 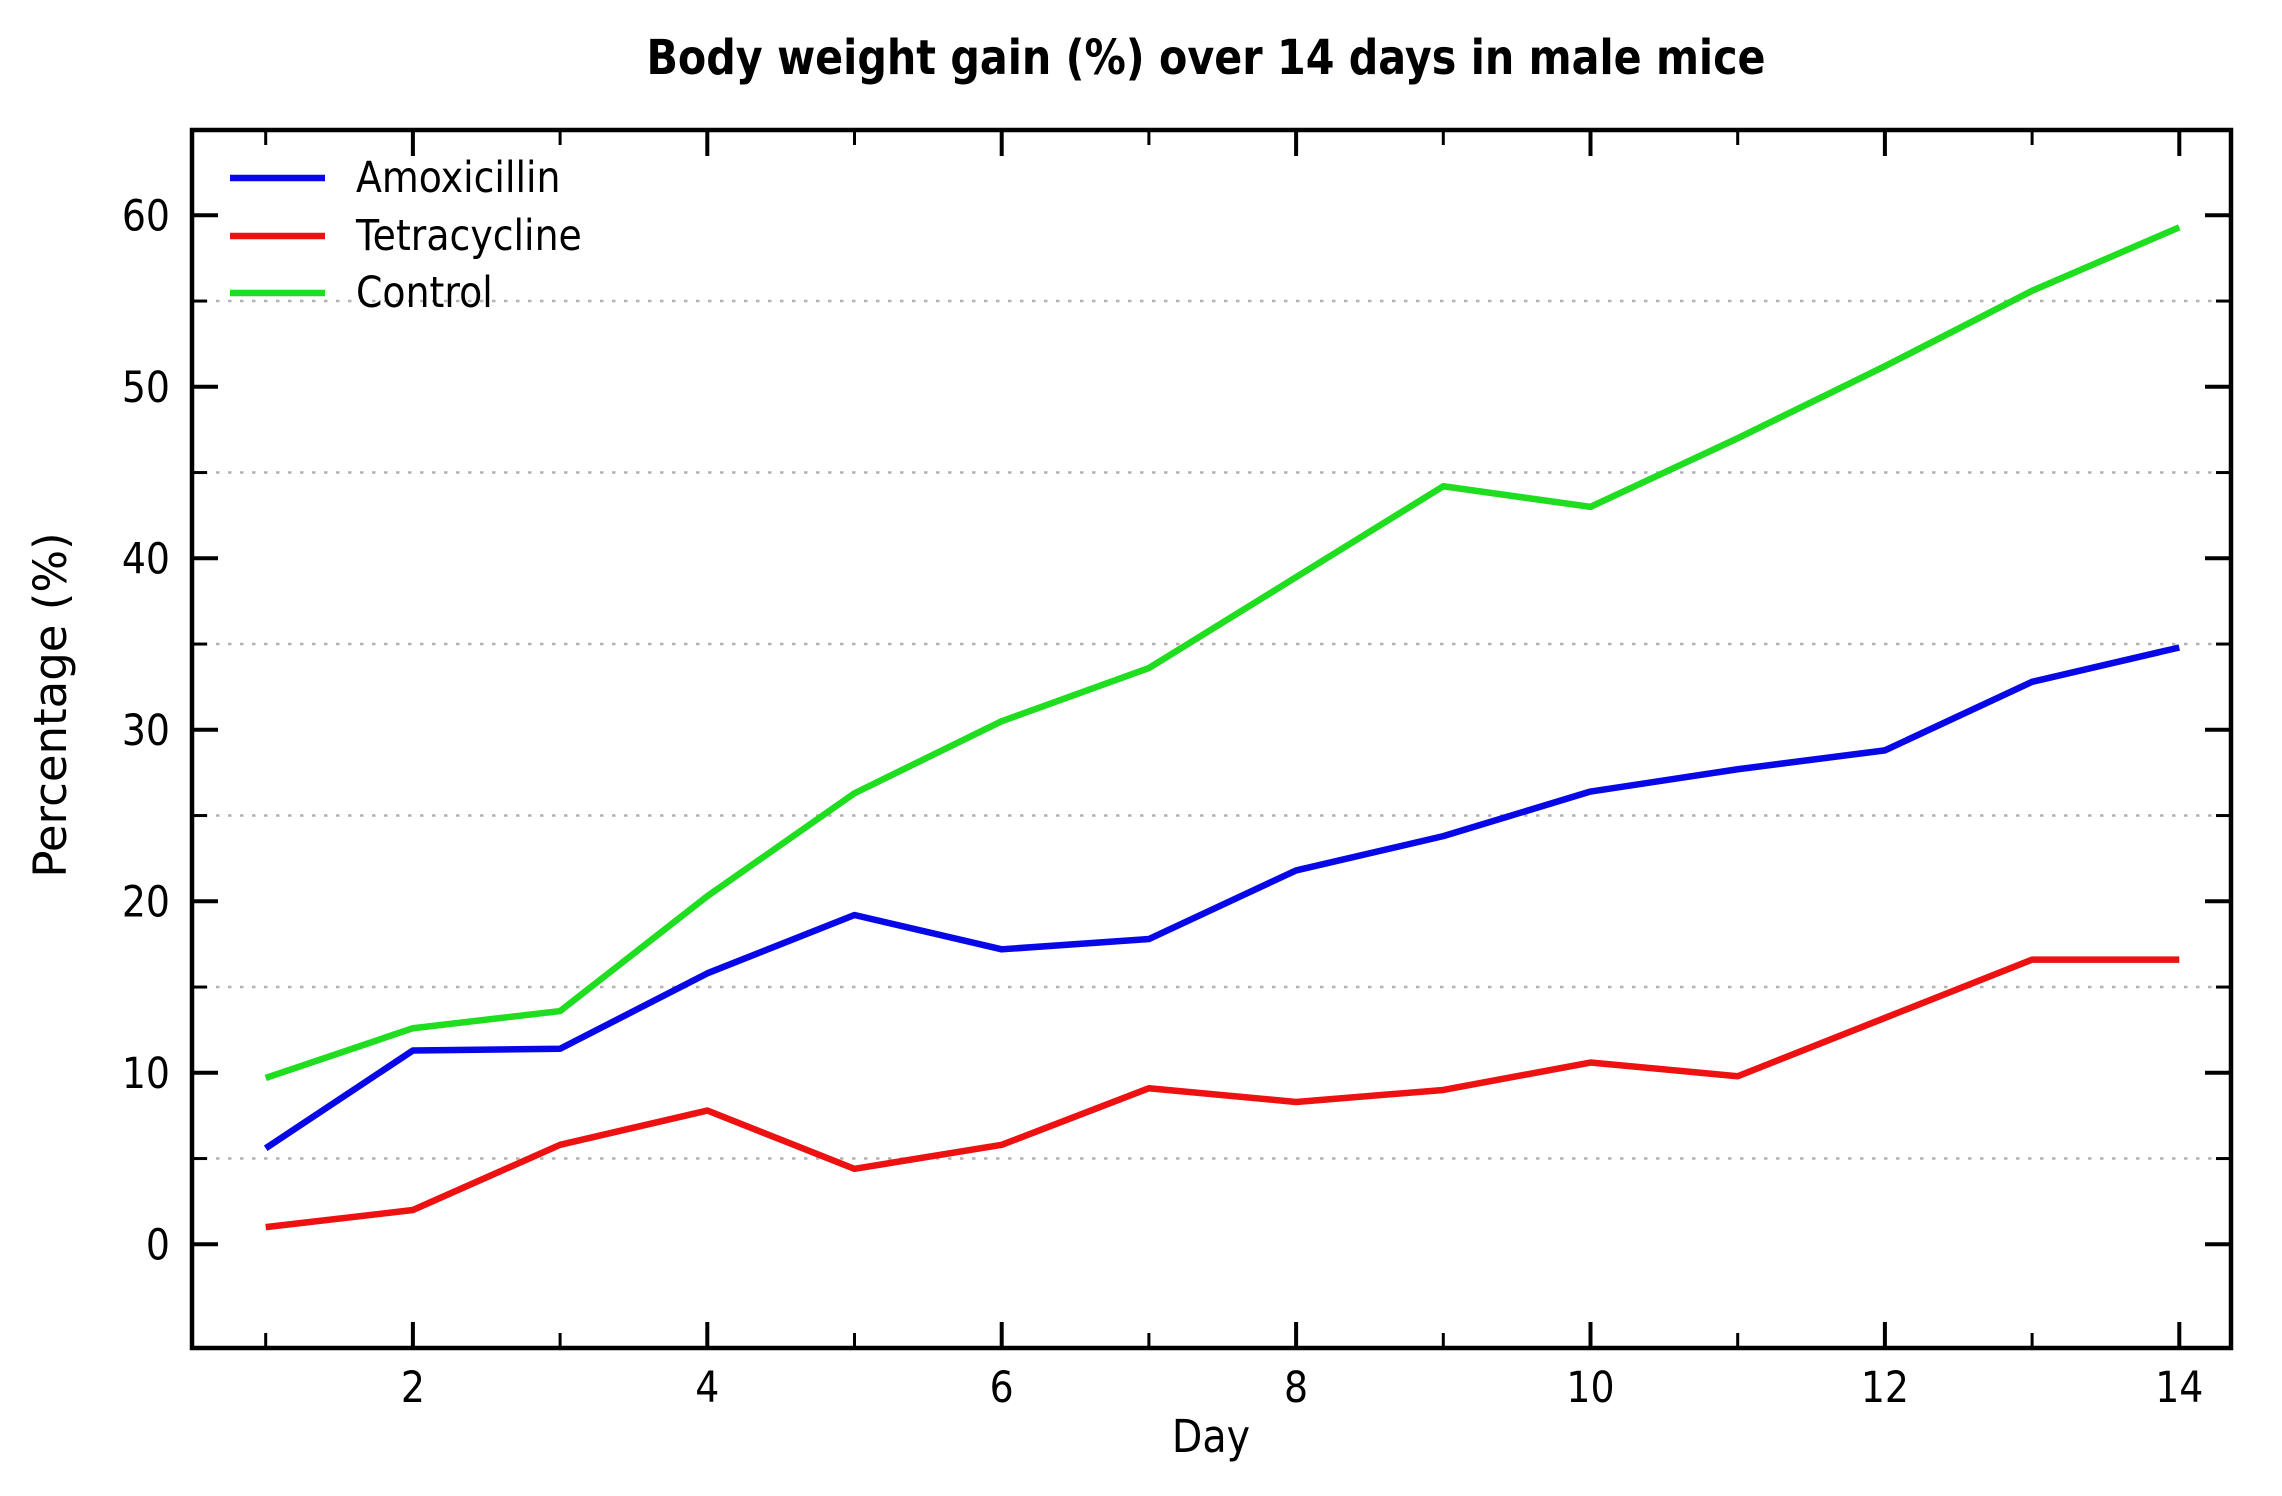 What do you see at coordinates (50, 704) in the screenshot?
I see `y-axis-label: Percentage (%)` at bounding box center [50, 704].